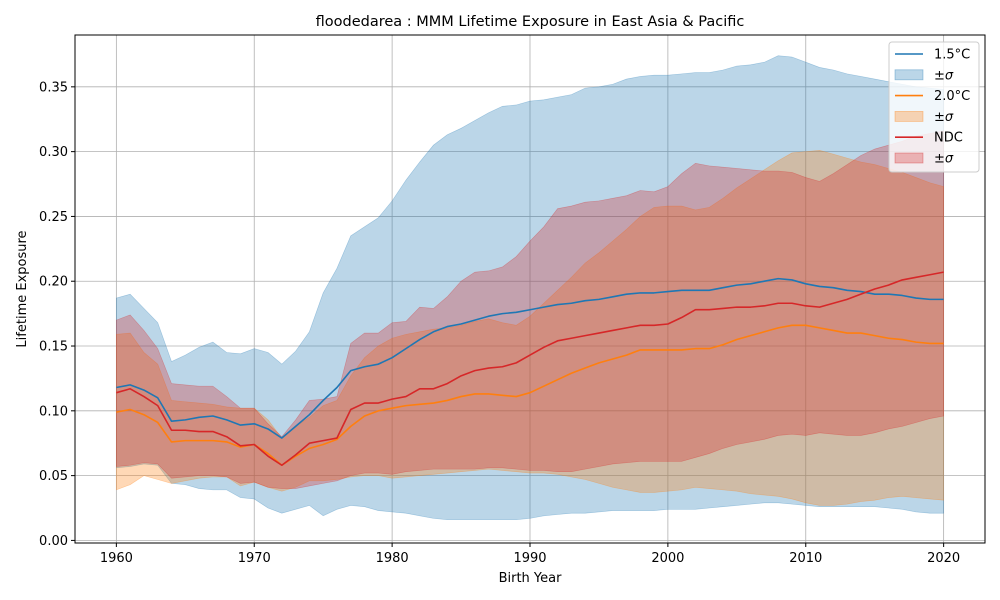 This screenshot has width=1000, height=600. What do you see at coordinates (392, 558) in the screenshot?
I see `x-tick-label: 1980` at bounding box center [392, 558].